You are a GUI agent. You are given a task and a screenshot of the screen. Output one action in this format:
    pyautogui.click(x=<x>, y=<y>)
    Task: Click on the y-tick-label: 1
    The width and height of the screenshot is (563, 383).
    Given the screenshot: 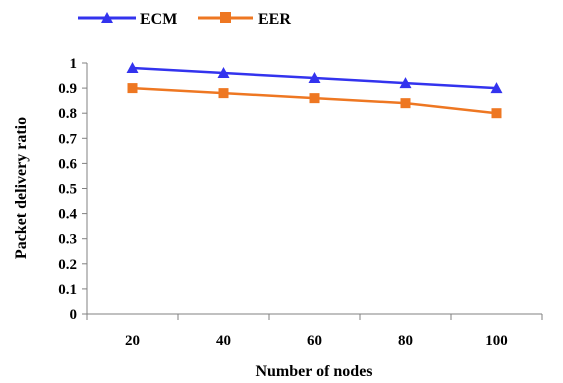 What is the action you would take?
    pyautogui.click(x=74, y=64)
    